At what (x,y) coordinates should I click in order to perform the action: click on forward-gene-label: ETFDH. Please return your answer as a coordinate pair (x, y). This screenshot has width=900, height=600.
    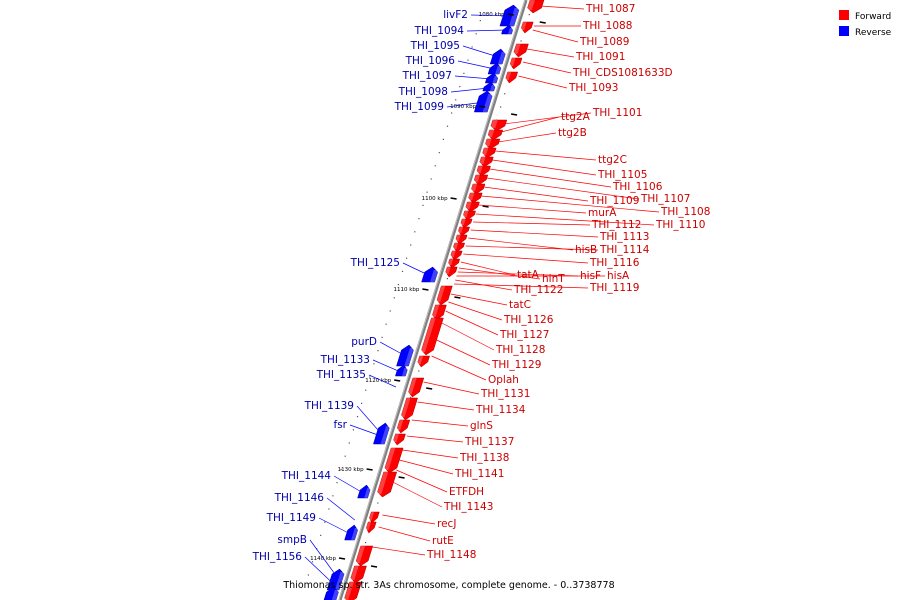
    Looking at the image, I should click on (466, 492).